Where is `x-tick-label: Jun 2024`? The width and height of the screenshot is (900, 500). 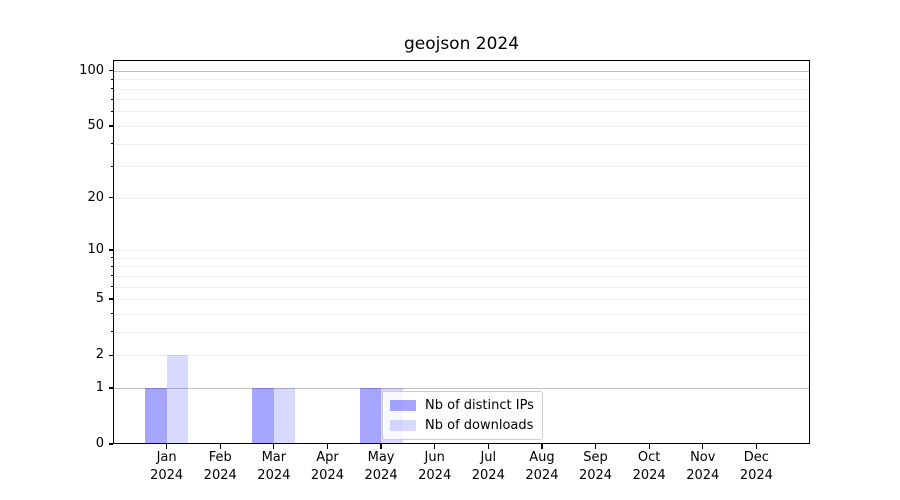
x-tick-label: Jun 2024 is located at coordinates (435, 466).